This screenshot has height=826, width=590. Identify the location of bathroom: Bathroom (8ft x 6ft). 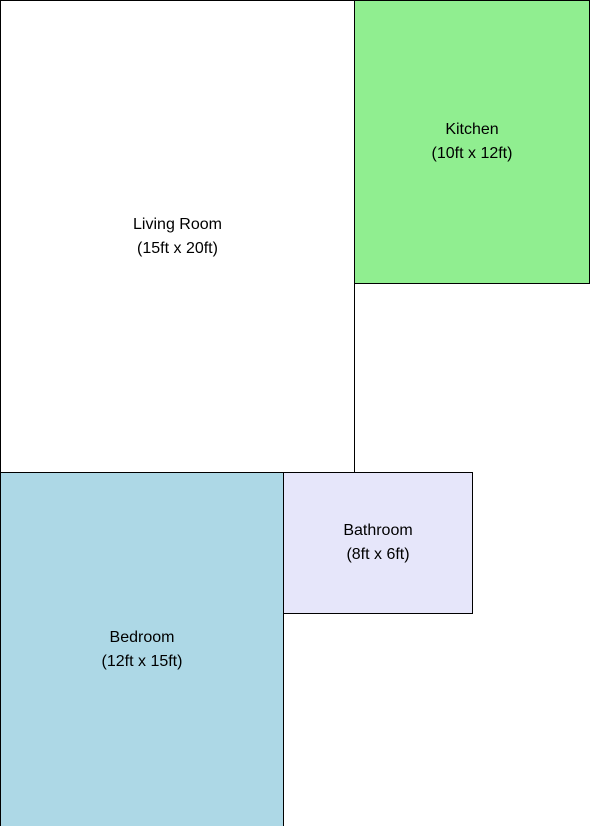
(378, 543).